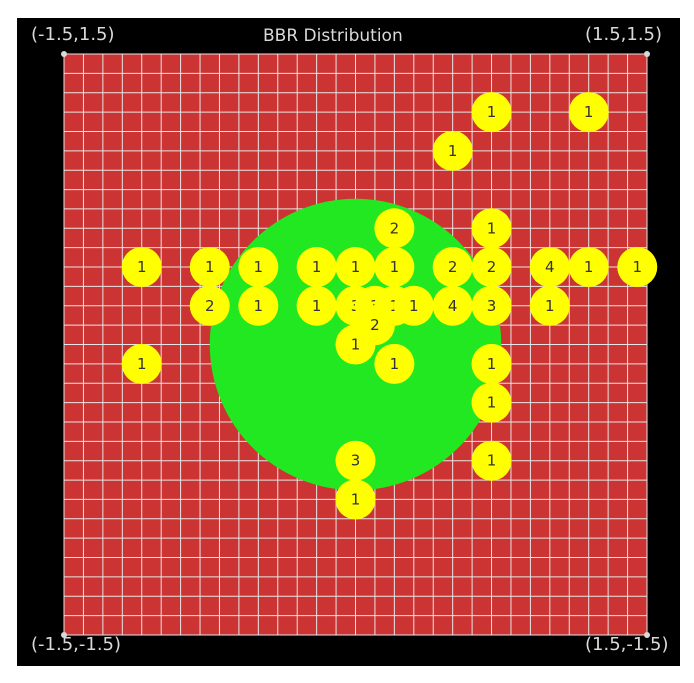 The height and width of the screenshot is (683, 694). Describe the element at coordinates (624, 34) in the screenshot. I see `corner-label-top-right: (1.5,1.5)` at that location.